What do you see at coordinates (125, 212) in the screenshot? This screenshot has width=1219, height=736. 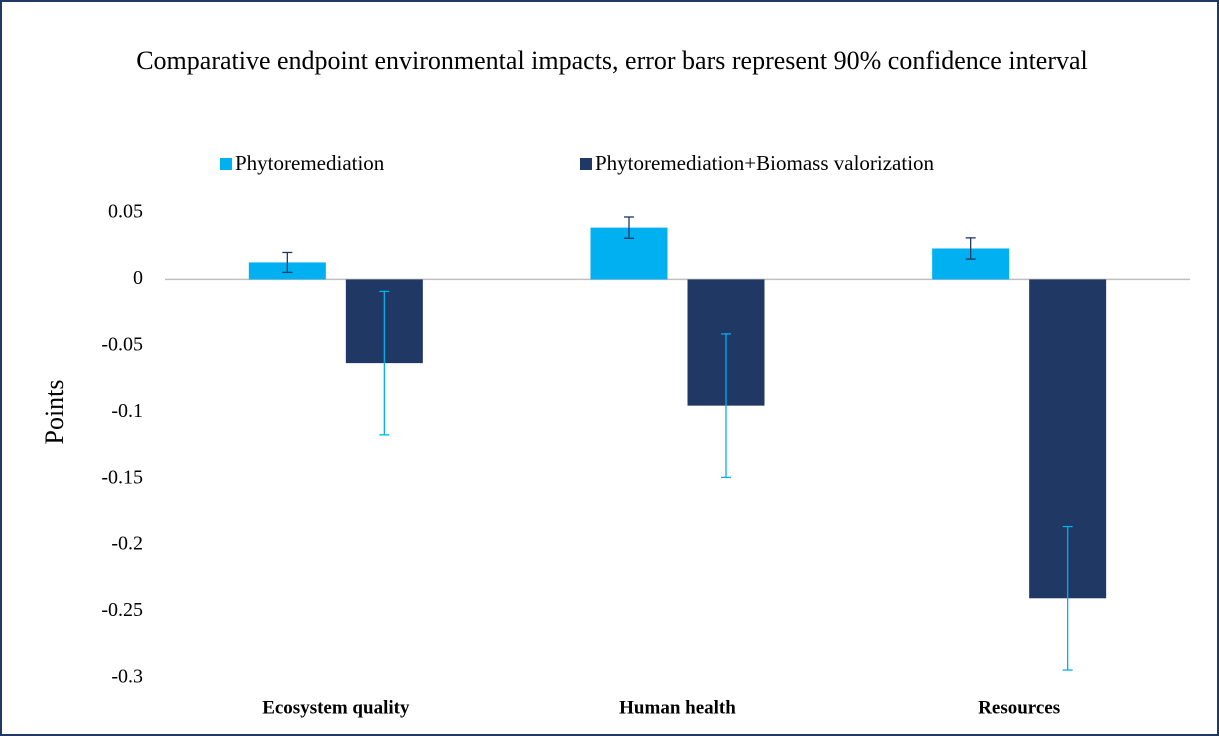 I see `y-tick-label: 0.05` at bounding box center [125, 212].